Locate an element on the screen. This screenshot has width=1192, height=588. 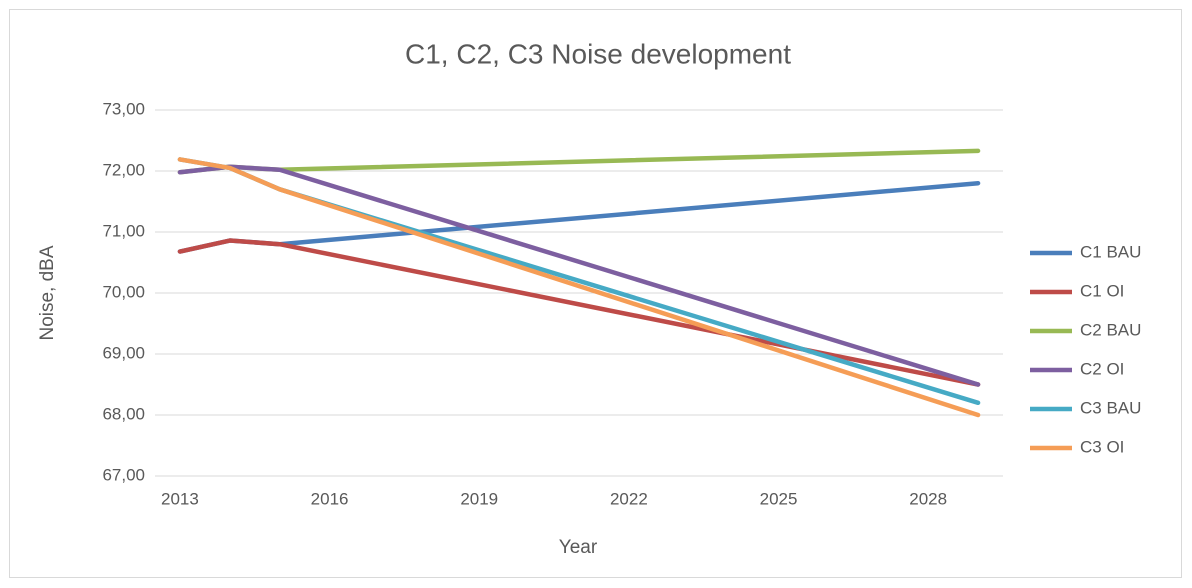
chart-title: C1, C2, C3 Noise development is located at coordinates (598, 53).